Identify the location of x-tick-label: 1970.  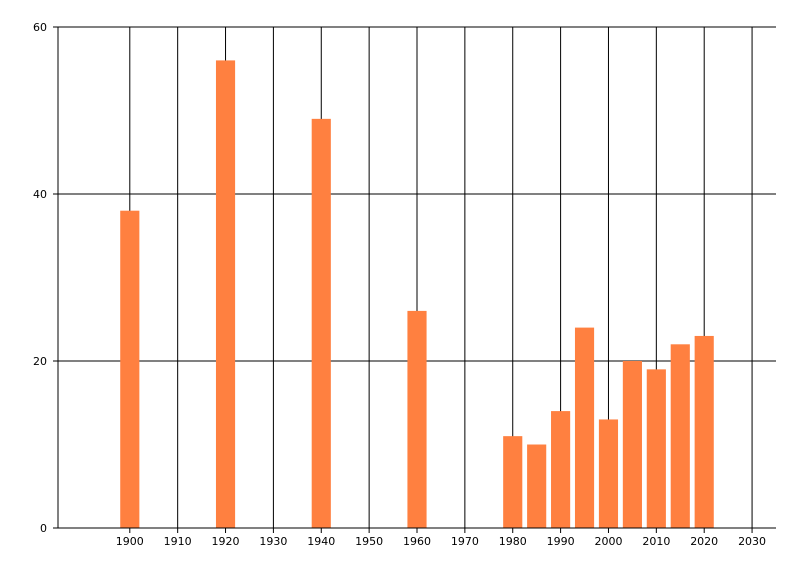
(465, 541).